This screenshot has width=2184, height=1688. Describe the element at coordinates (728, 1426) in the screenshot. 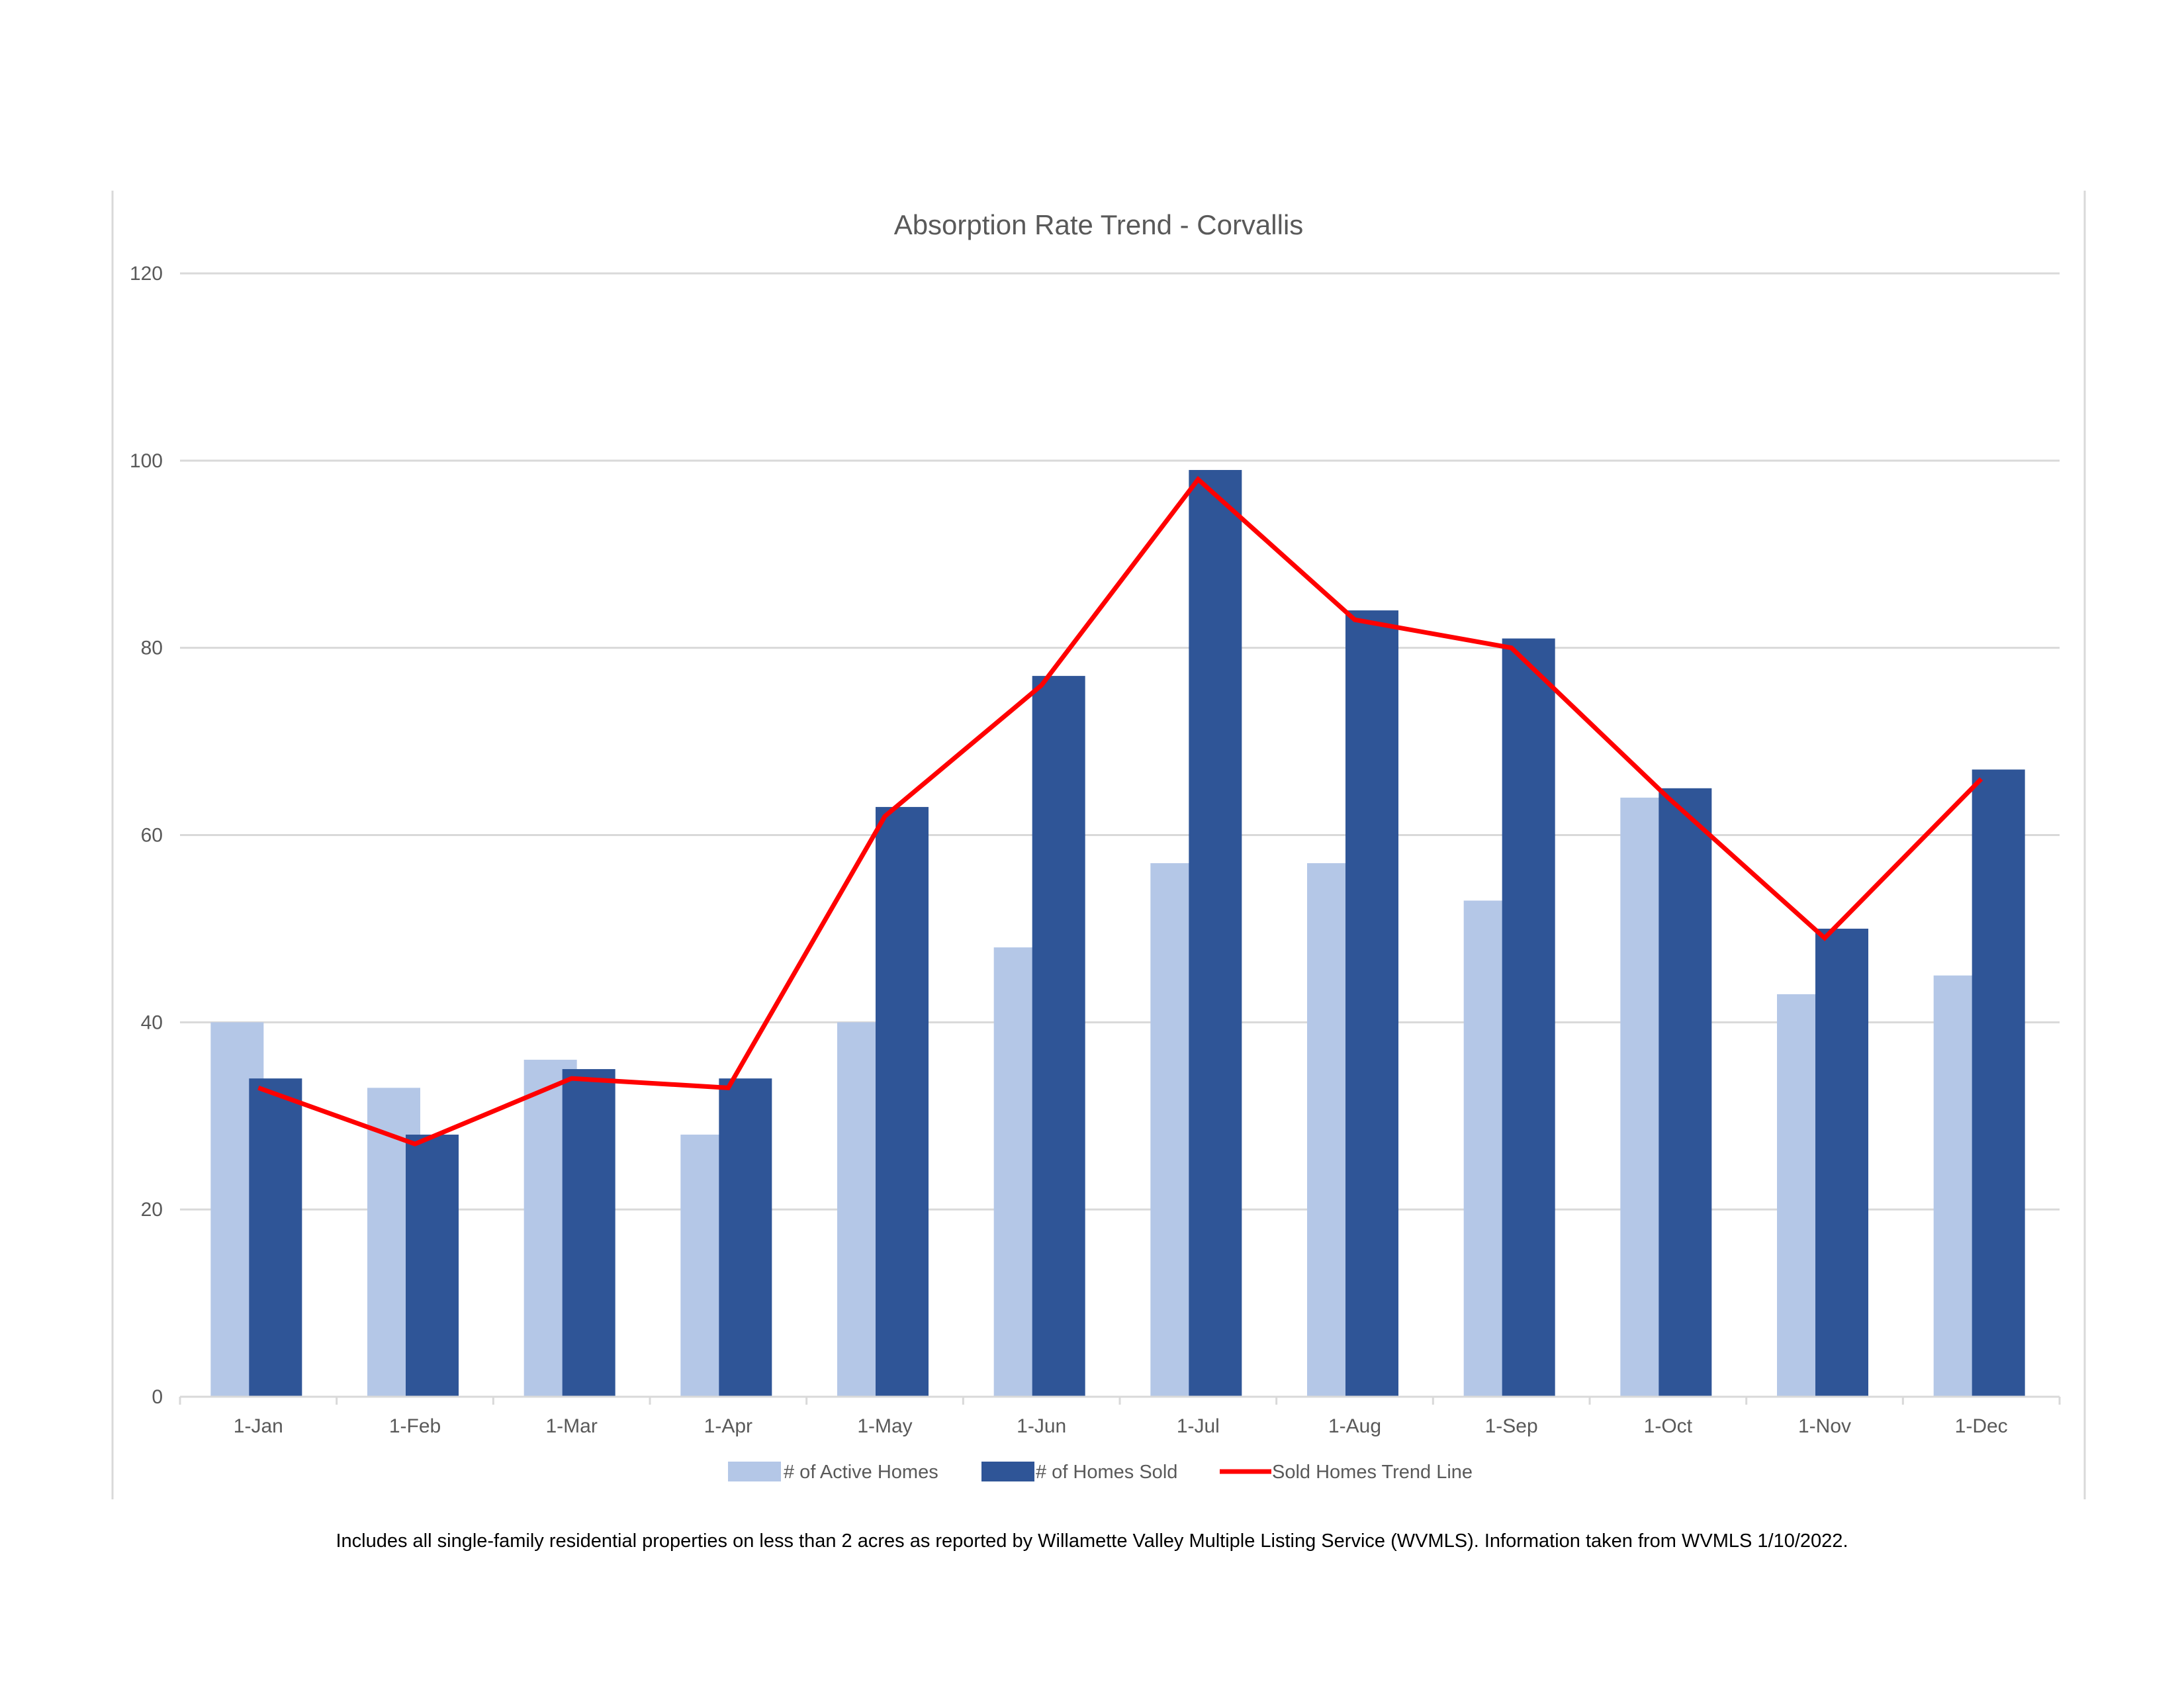

I see `x-tick-label: 1-Apr` at that location.